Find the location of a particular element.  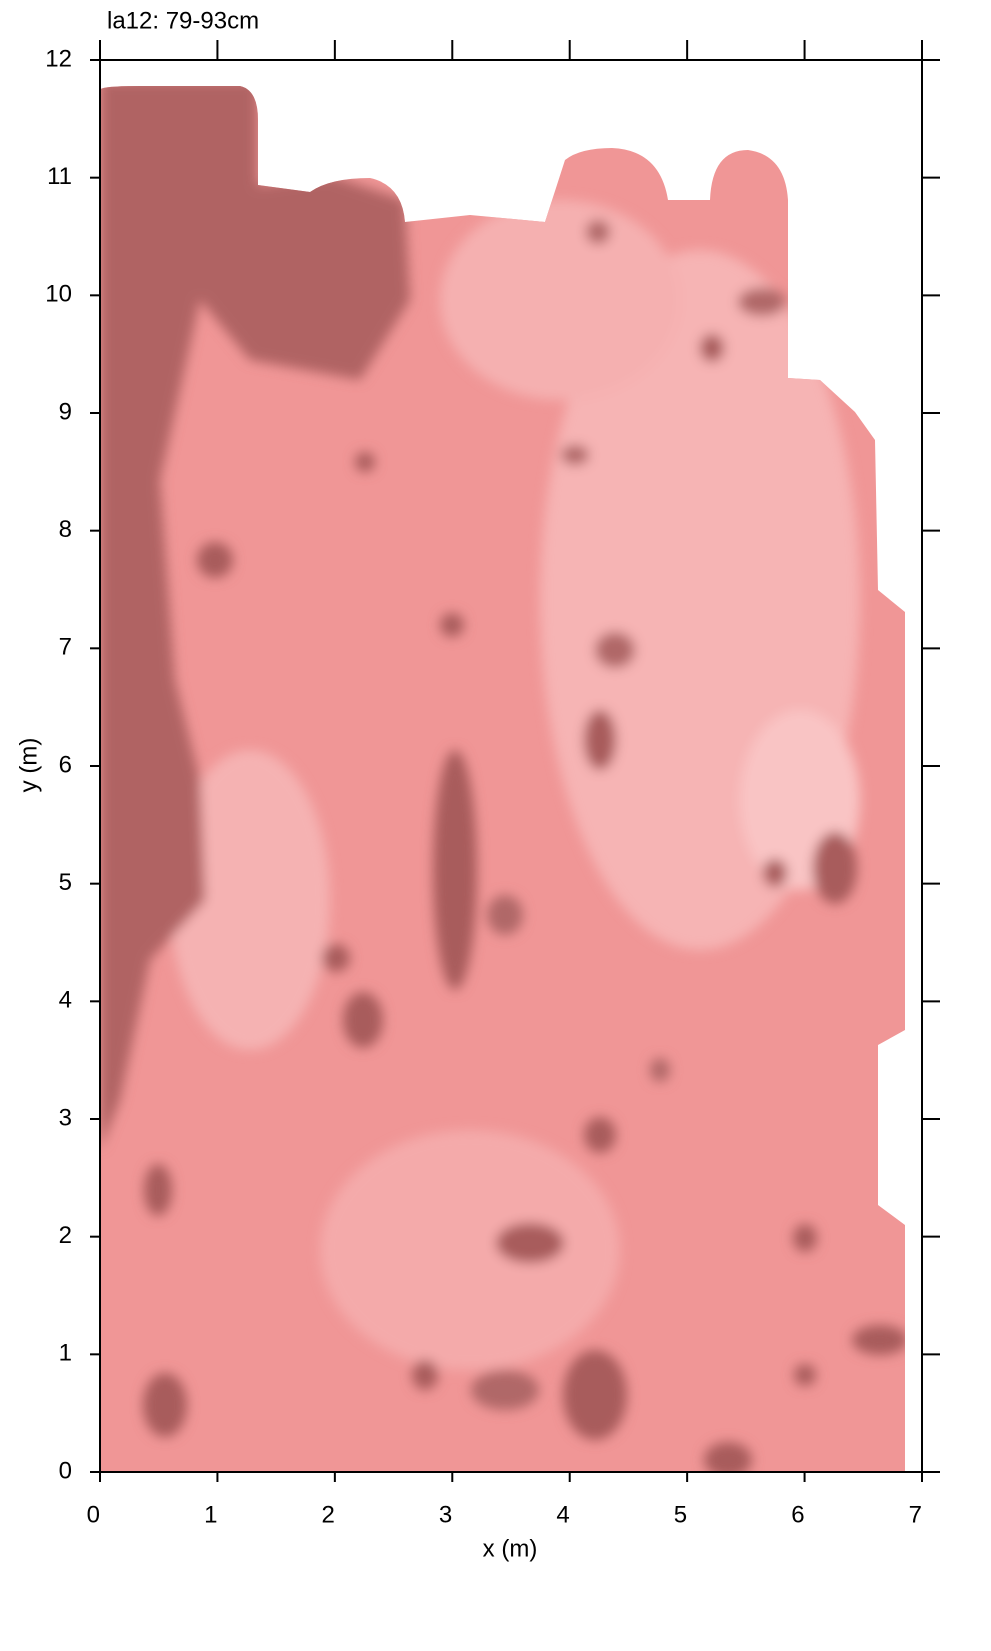

y-tick-label: 1 is located at coordinates (65, 1353).